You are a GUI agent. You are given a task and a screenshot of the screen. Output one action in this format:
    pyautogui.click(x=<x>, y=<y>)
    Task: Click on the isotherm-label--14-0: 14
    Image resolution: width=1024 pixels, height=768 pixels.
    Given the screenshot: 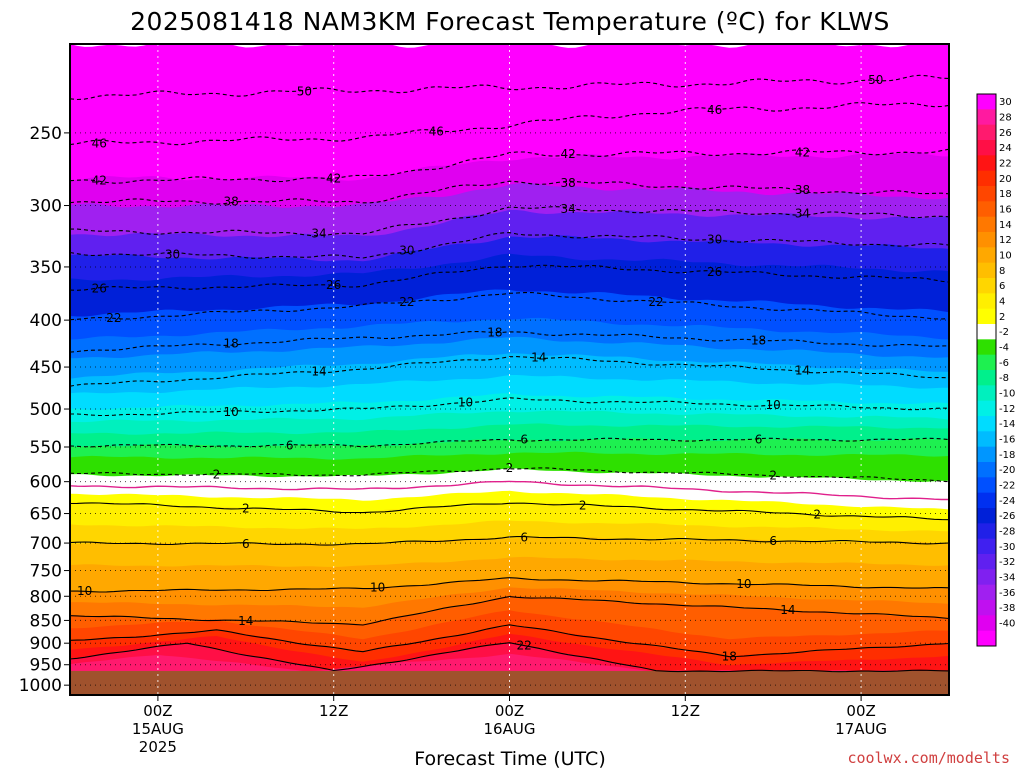 What is the action you would take?
    pyautogui.click(x=318, y=371)
    